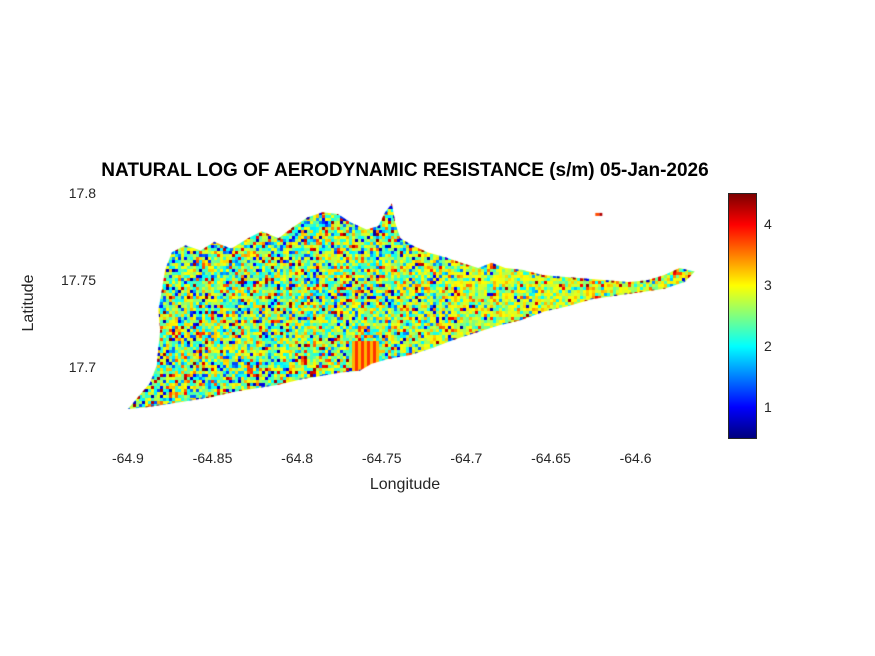 Image resolution: width=875 pixels, height=656 pixels. I want to click on y-axis-label: Latitude, so click(28, 303).